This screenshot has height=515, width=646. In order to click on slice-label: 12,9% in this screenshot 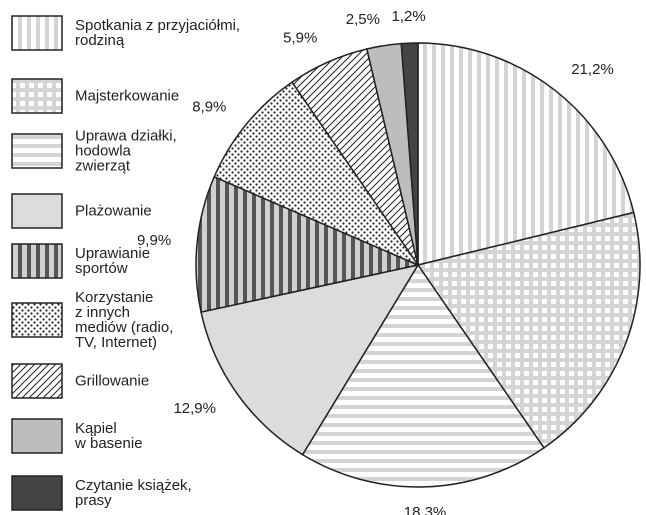, I will do `click(194, 408)`.